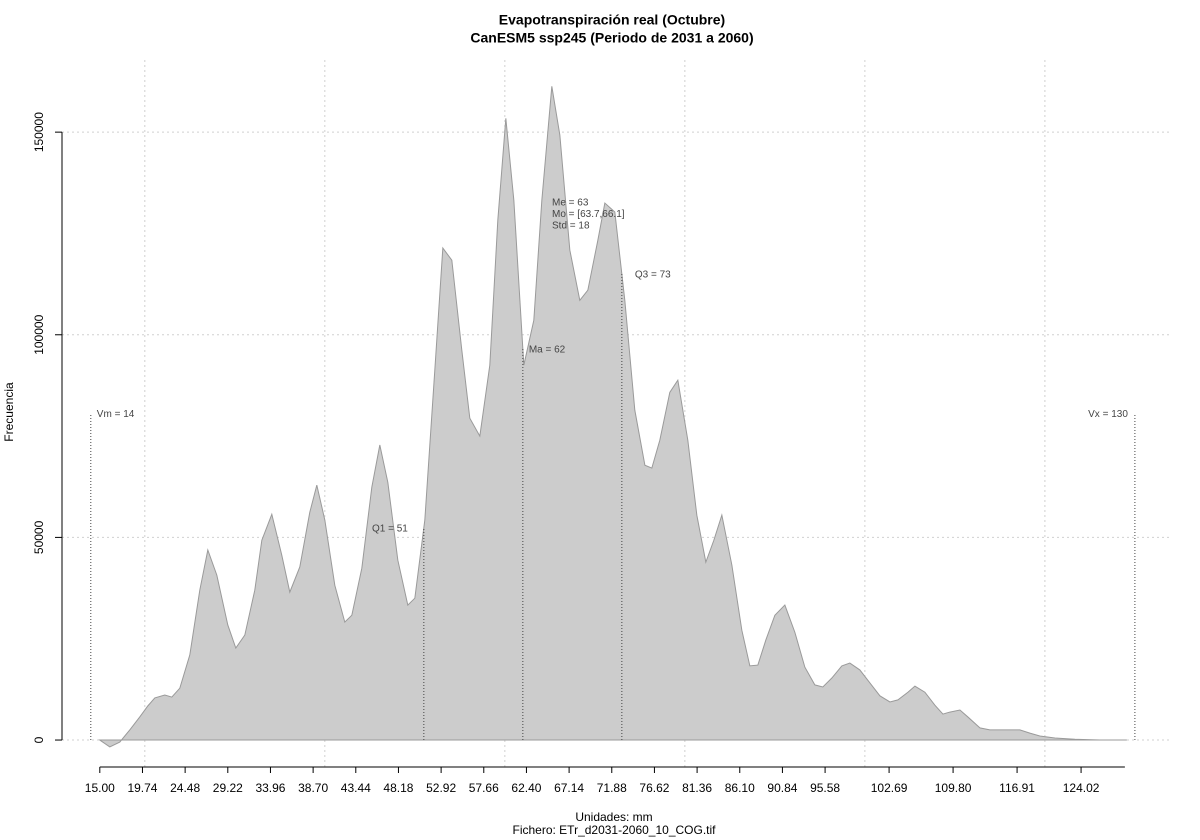 This screenshot has width=1200, height=840. Describe the element at coordinates (953, 788) in the screenshot. I see `x-tick-label: 109.80` at that location.